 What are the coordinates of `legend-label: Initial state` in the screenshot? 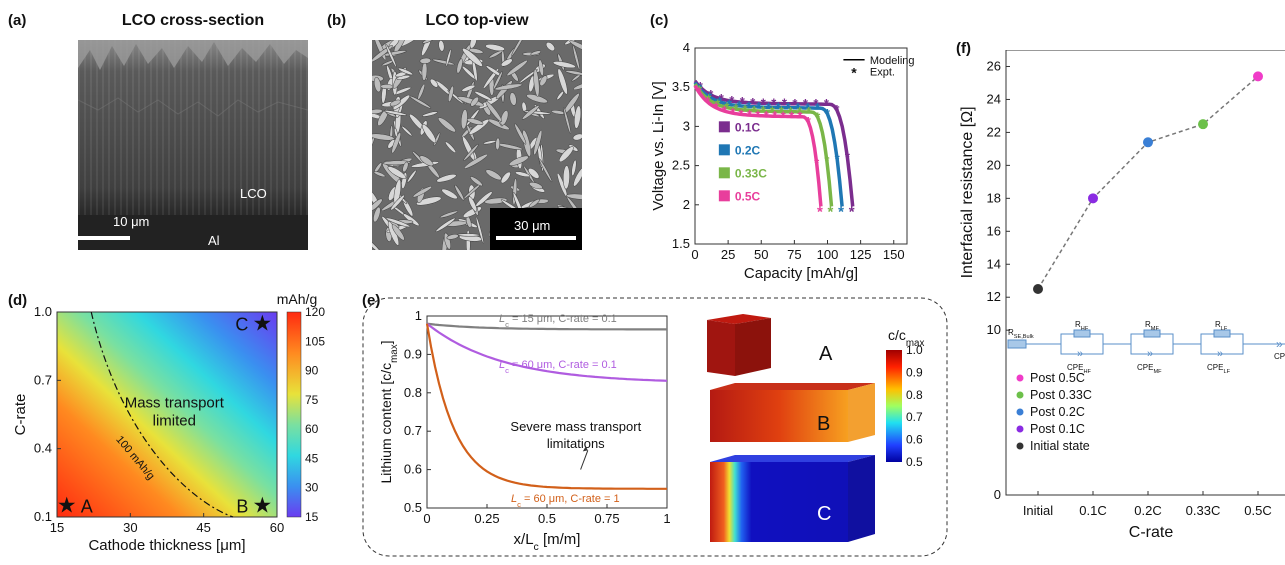 It's located at (1060, 446).